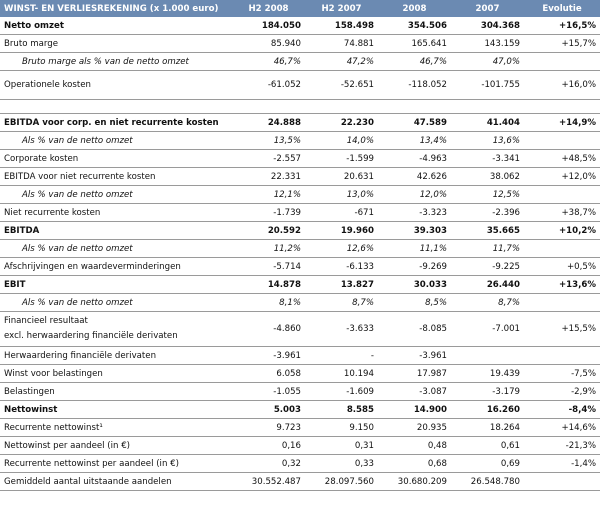 The image size is (600, 530). I want to click on value-cell: -52.651, so click(341, 85).